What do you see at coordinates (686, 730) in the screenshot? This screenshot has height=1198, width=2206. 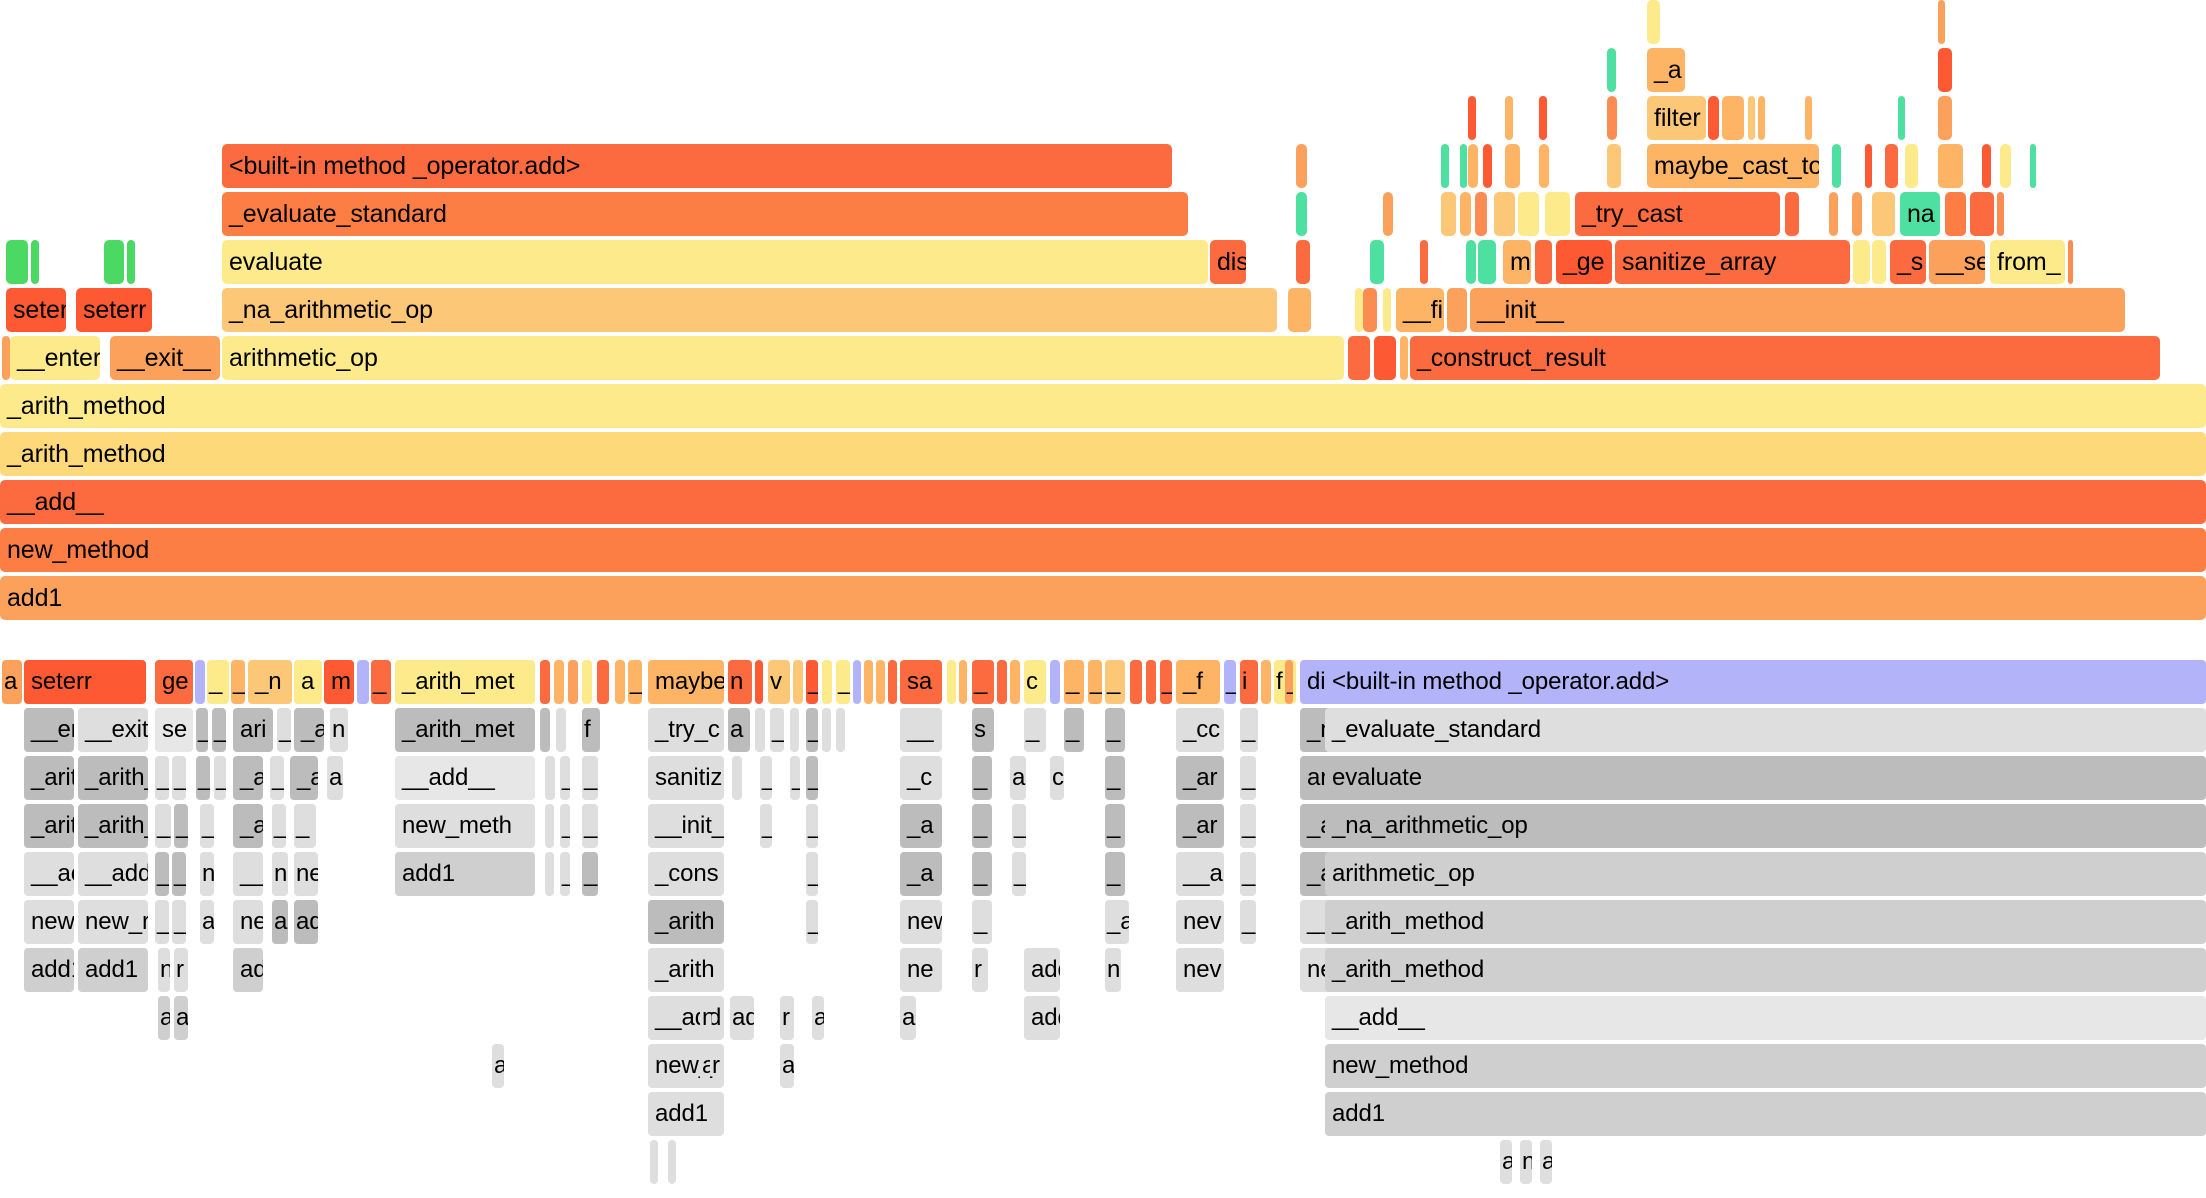 I see `flame-frame: _try_c` at bounding box center [686, 730].